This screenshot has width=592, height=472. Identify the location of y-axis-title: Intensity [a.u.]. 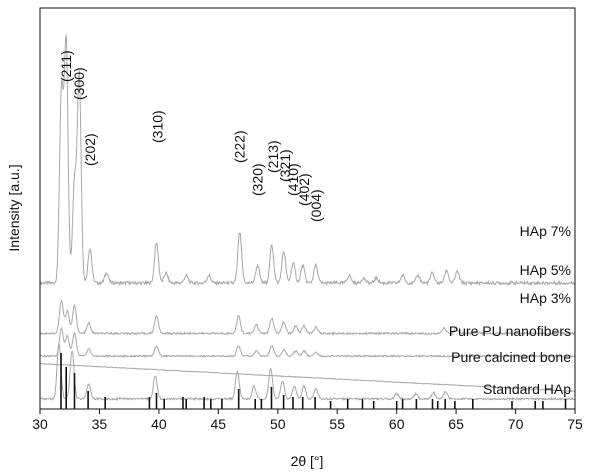
(14, 207).